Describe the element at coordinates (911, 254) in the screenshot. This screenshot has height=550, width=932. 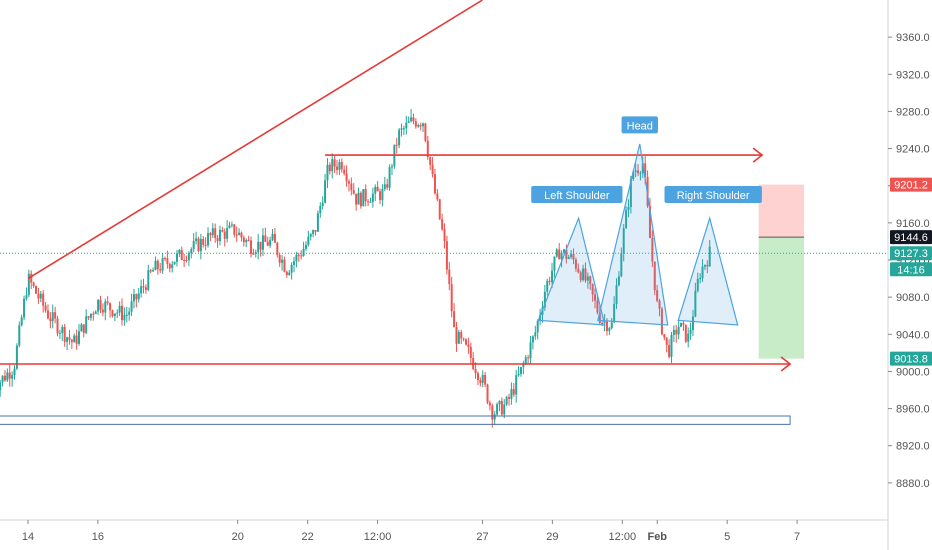
I see `price-badge-label: 9127.3` at that location.